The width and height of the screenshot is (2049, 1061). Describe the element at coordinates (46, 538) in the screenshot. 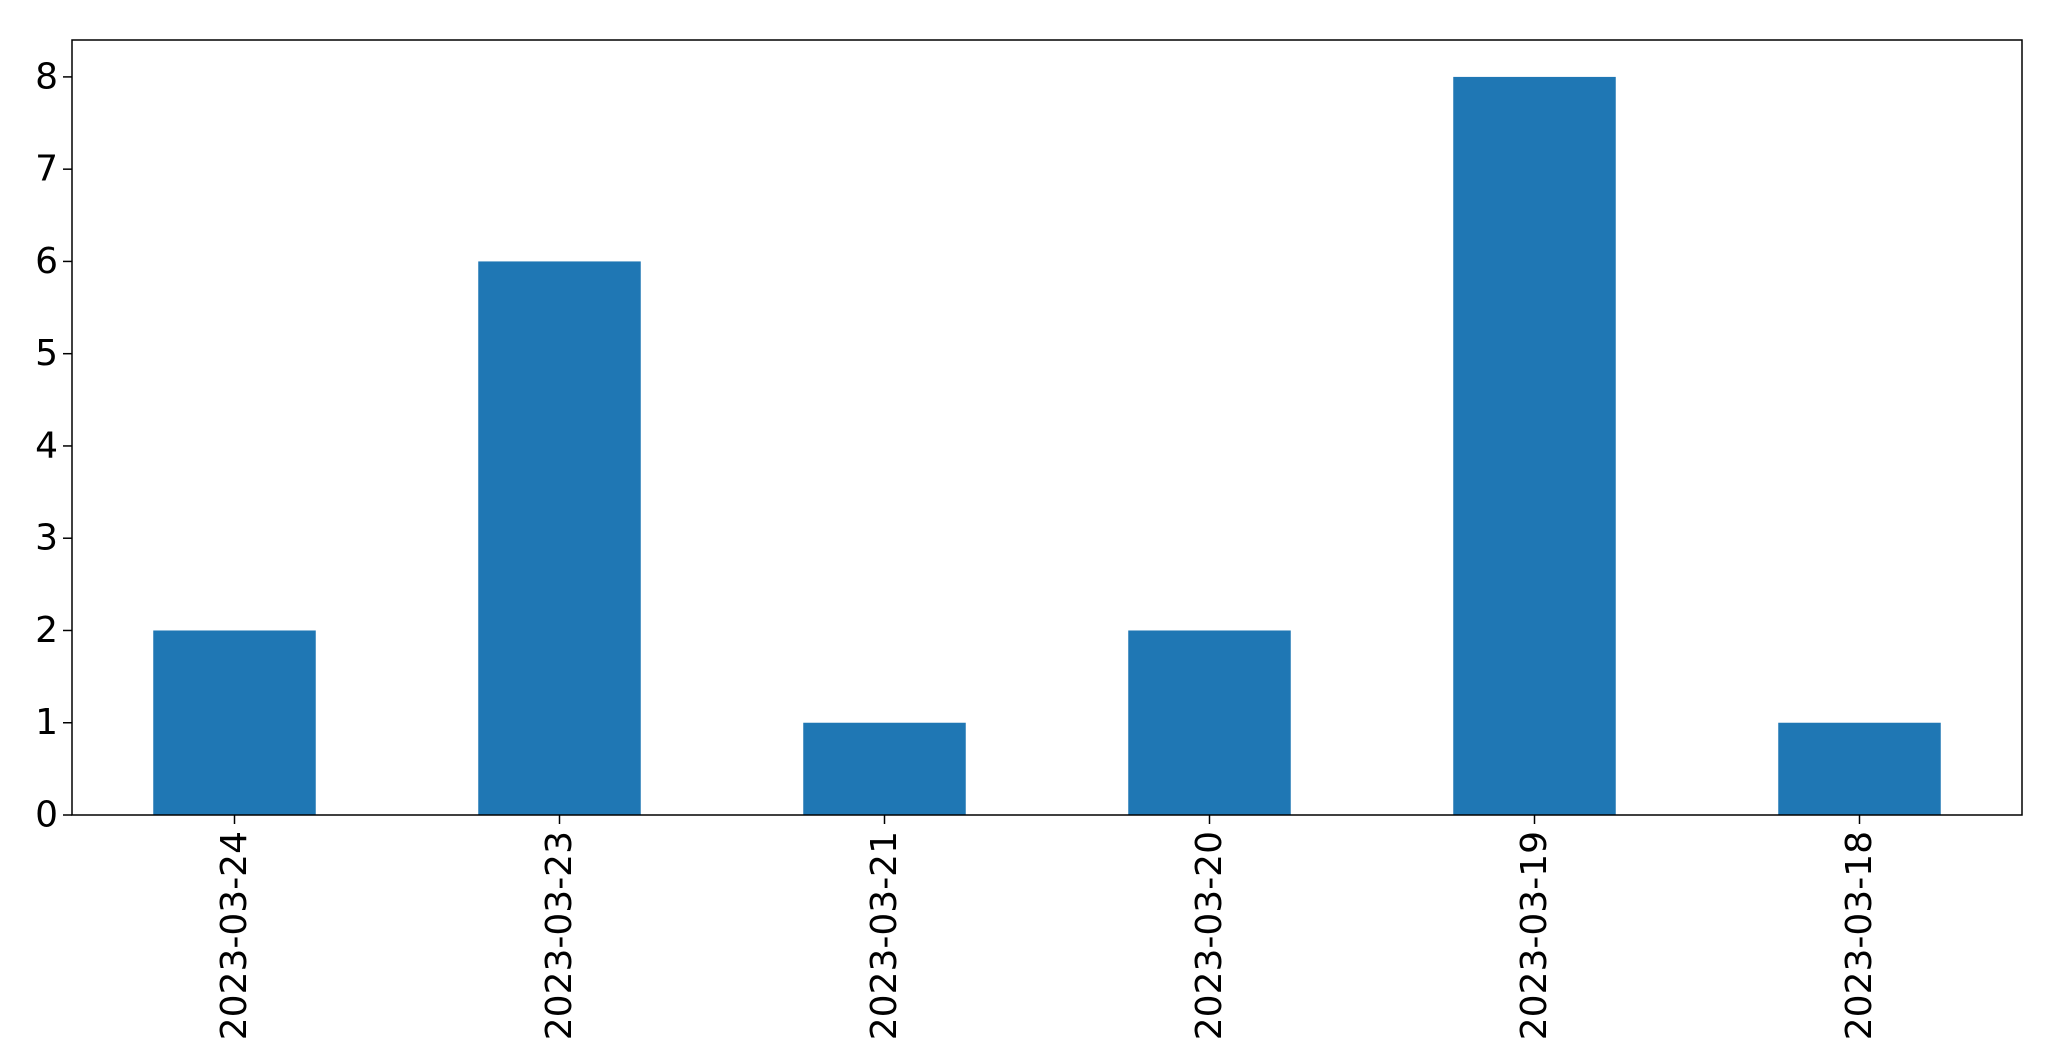

I see `y-tick-label: 3` at that location.